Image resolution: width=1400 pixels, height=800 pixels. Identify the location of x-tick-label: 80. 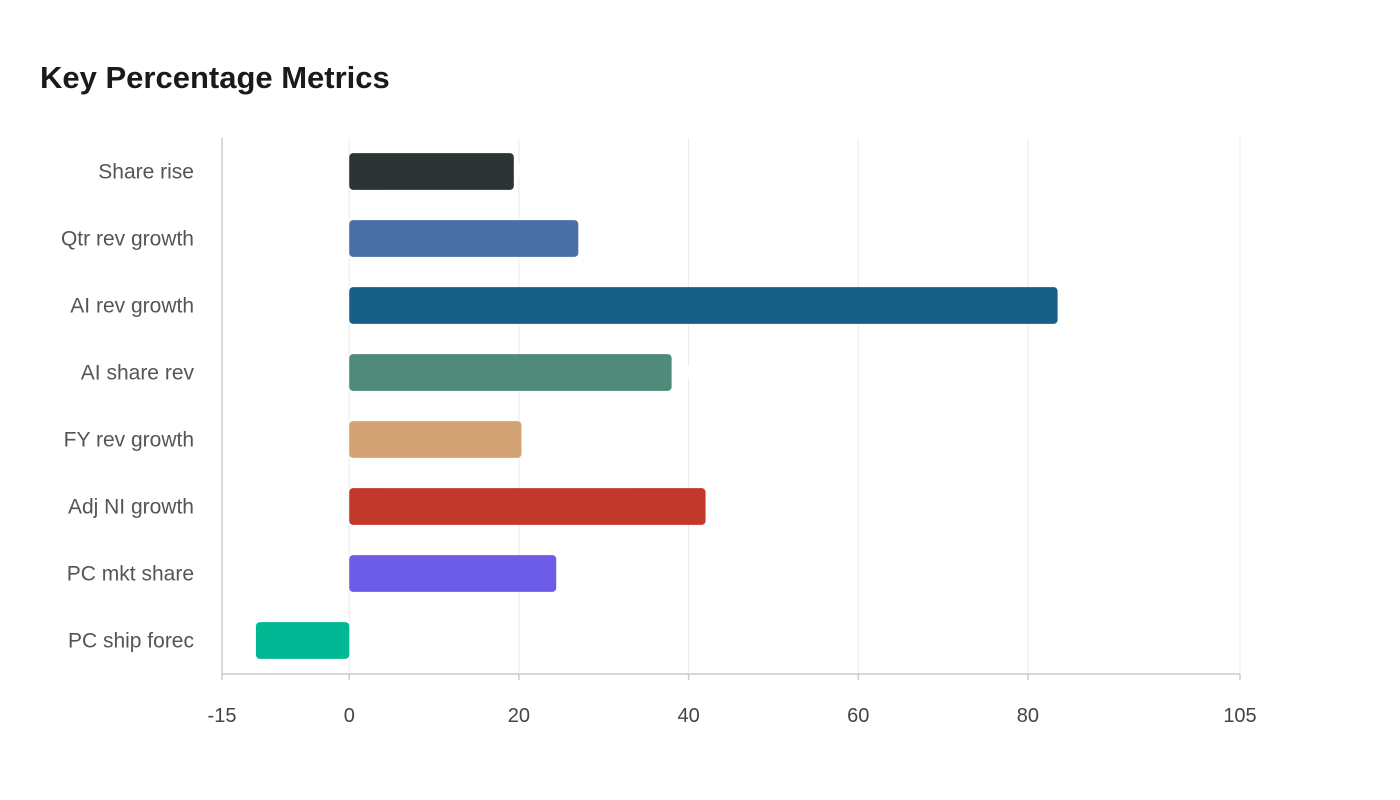
(1028, 716).